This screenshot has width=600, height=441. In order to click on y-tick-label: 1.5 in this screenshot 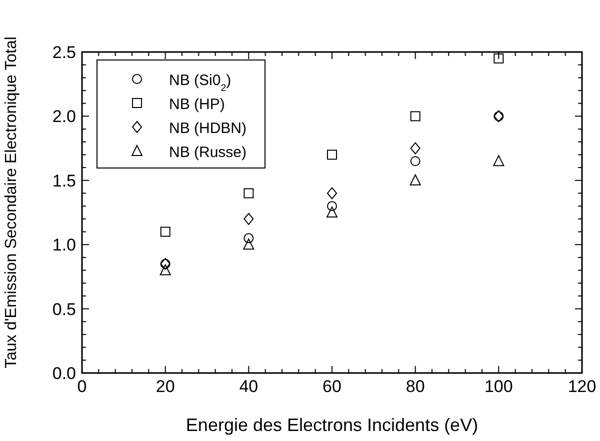, I will do `click(64, 180)`.